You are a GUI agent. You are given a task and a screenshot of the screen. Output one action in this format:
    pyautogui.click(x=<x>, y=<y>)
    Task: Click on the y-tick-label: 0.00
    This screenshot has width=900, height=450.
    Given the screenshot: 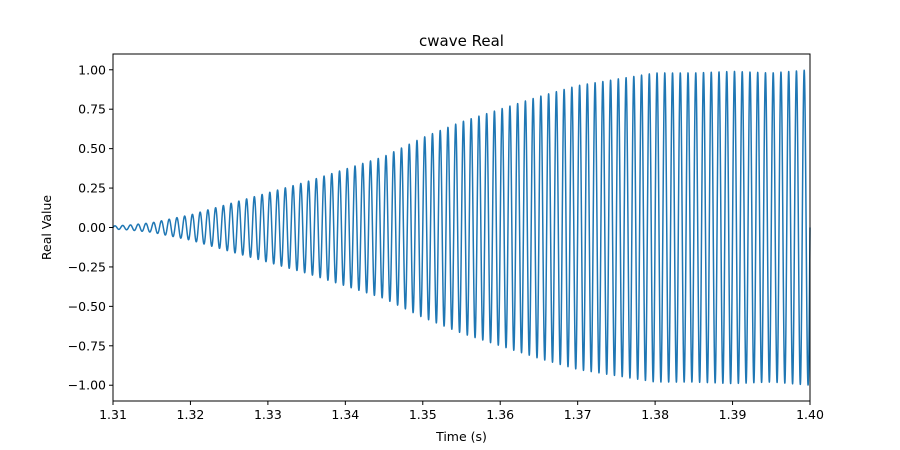 What is the action you would take?
    pyautogui.click(x=92, y=227)
    